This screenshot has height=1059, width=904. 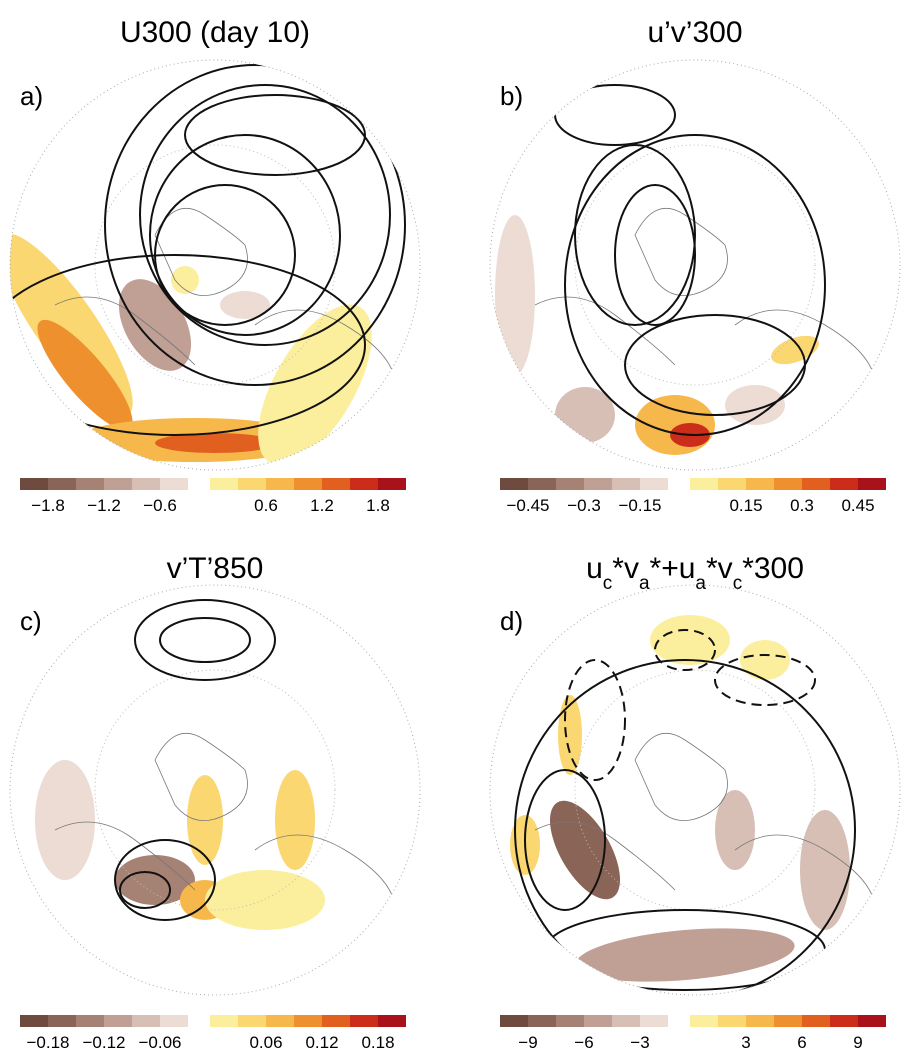 I want to click on colorbar-label: −0.15, so click(x=639, y=505).